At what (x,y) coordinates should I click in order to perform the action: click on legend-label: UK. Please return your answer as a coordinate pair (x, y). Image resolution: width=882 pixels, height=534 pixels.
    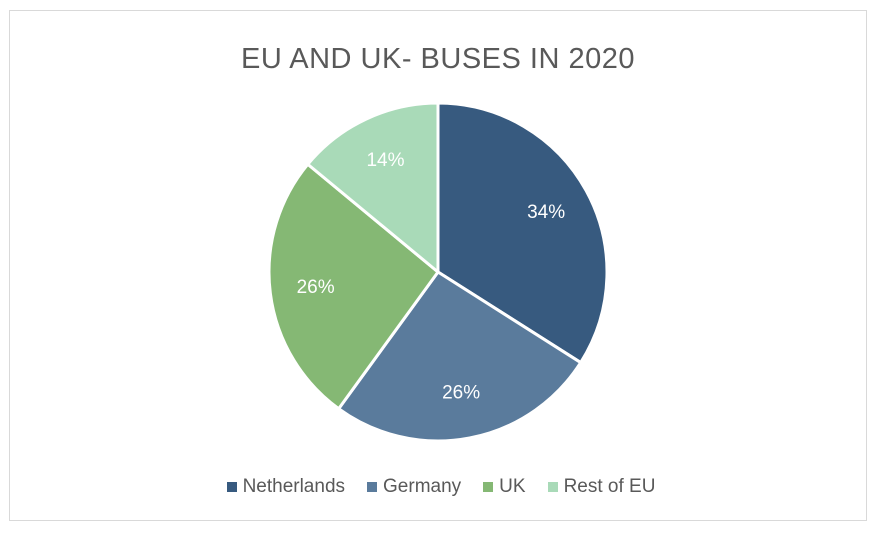
    Looking at the image, I should click on (512, 486).